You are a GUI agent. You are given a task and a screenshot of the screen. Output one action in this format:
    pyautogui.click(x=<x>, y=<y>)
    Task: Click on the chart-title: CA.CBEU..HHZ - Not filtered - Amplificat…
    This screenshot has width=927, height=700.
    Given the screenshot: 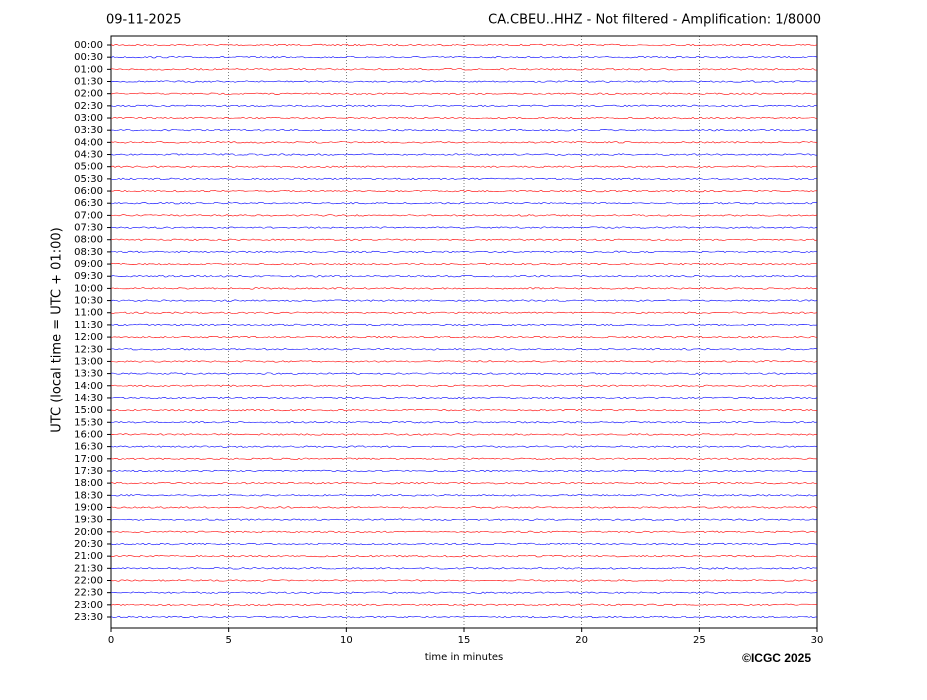 What is the action you would take?
    pyautogui.click(x=654, y=20)
    